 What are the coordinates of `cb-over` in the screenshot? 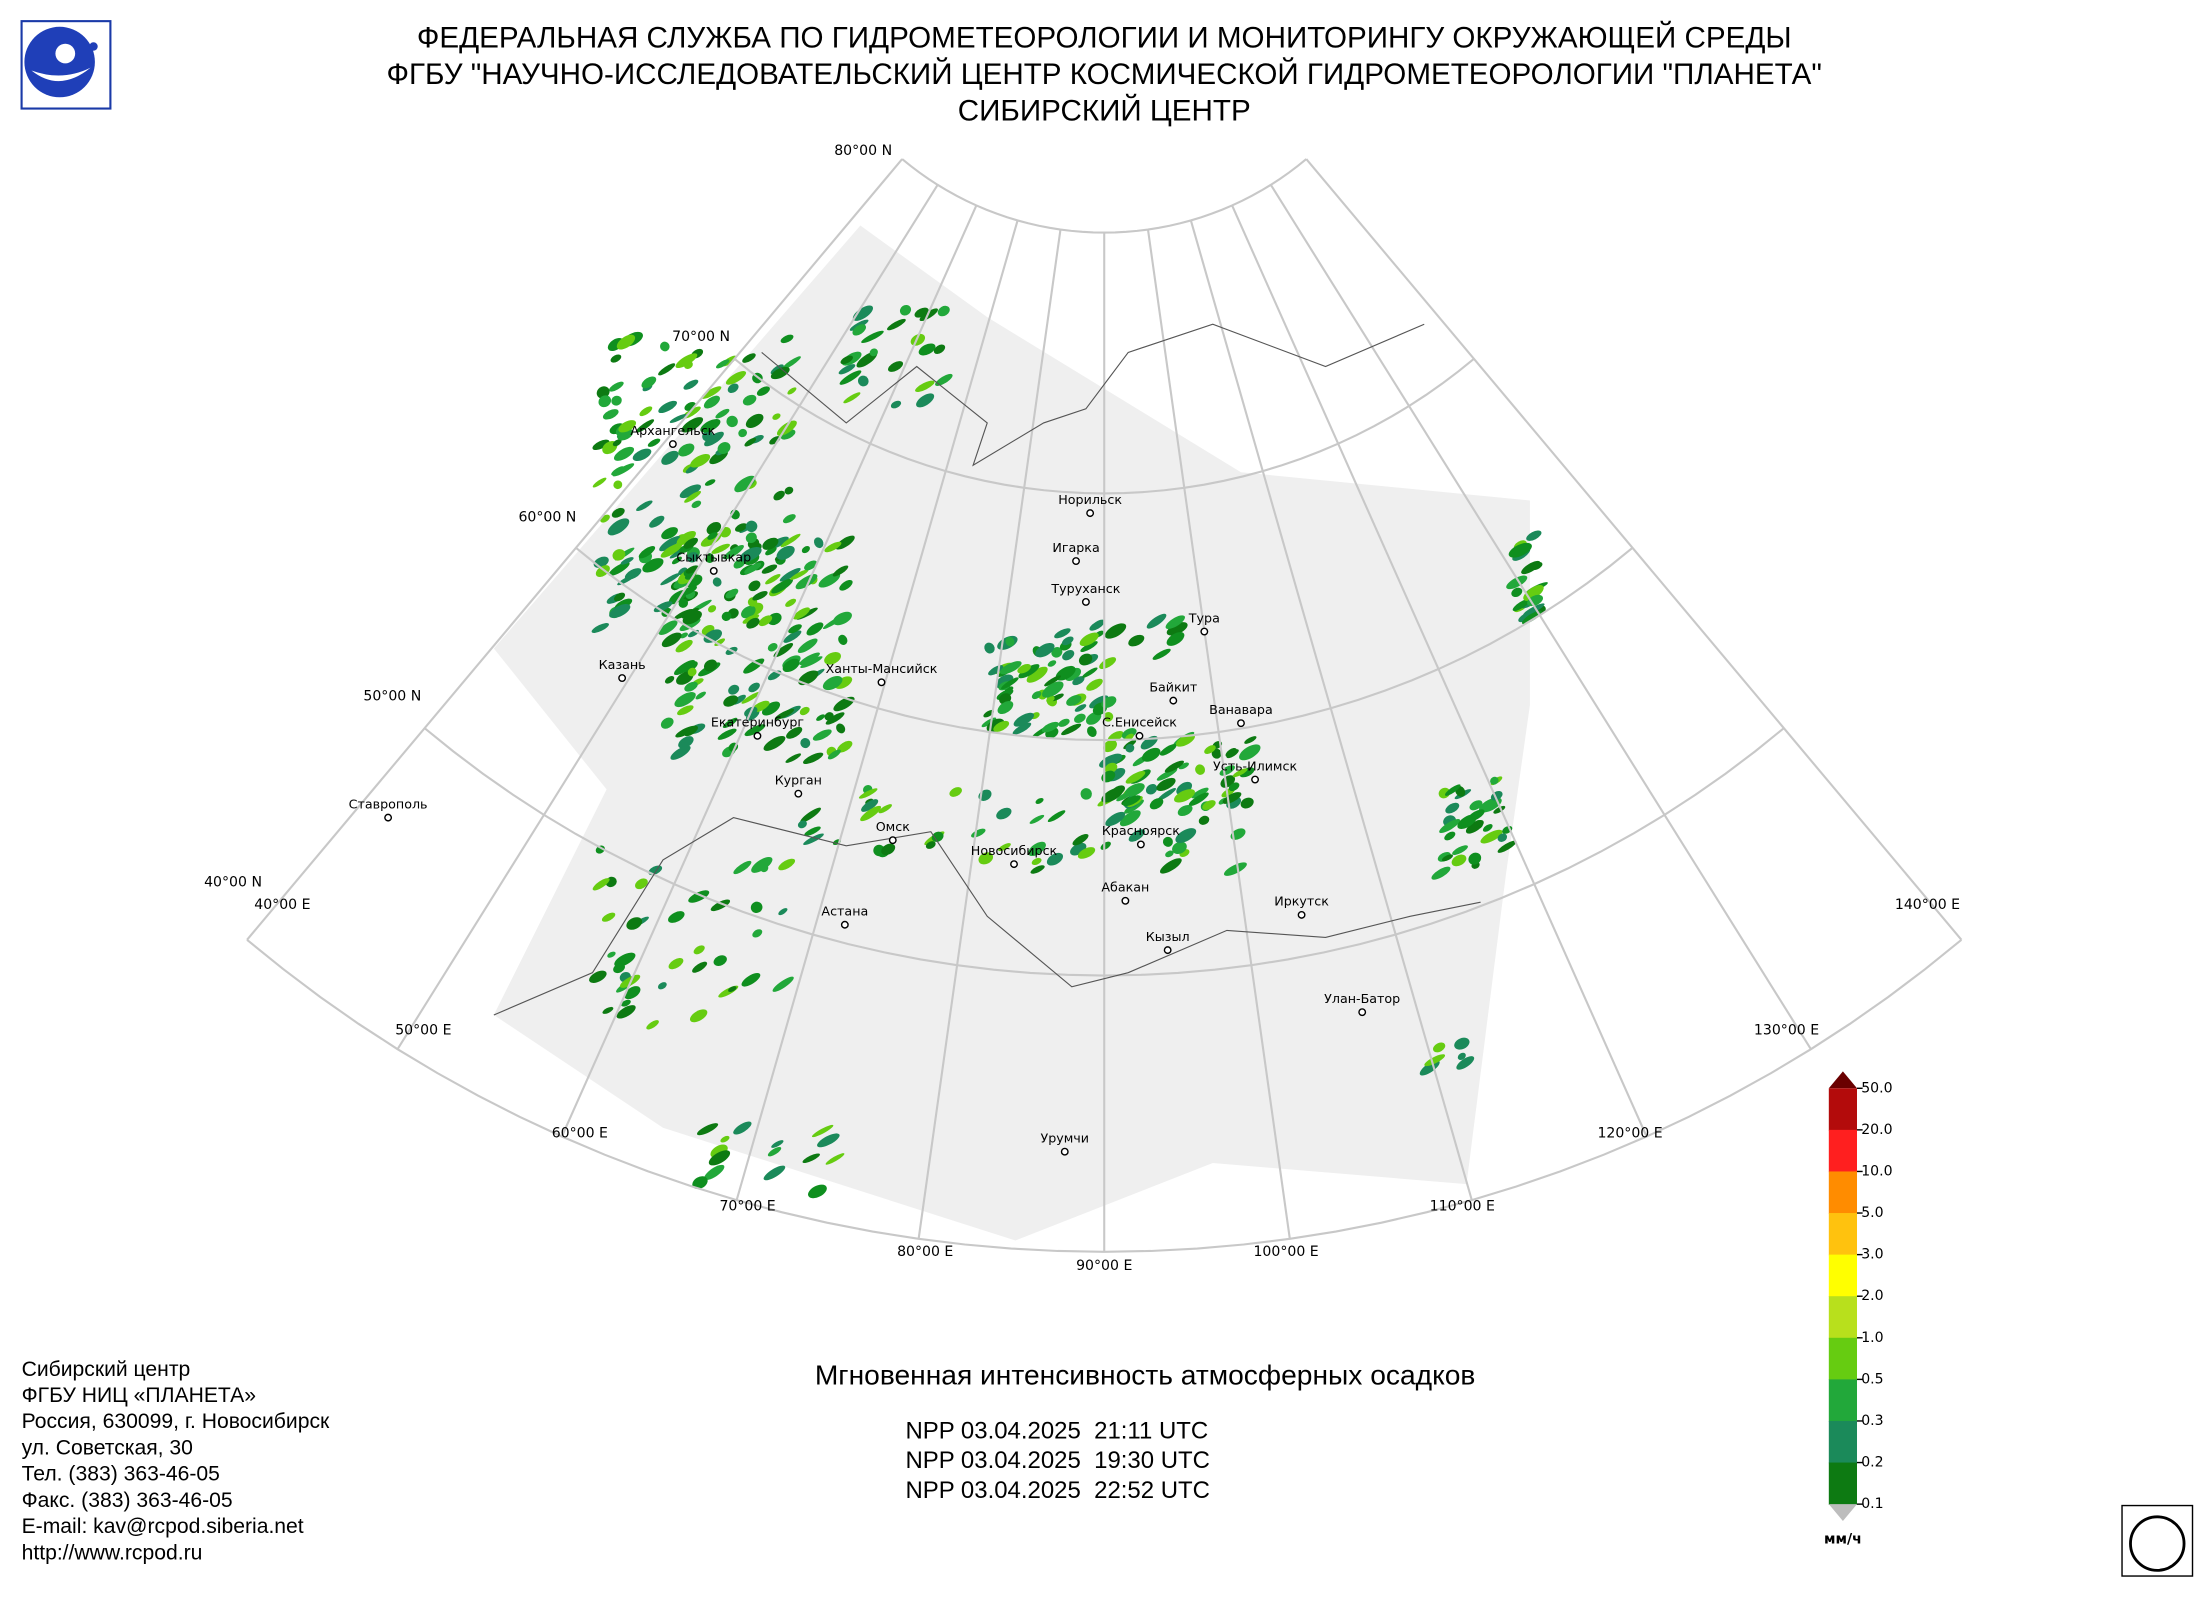 It's located at (1843, 1080).